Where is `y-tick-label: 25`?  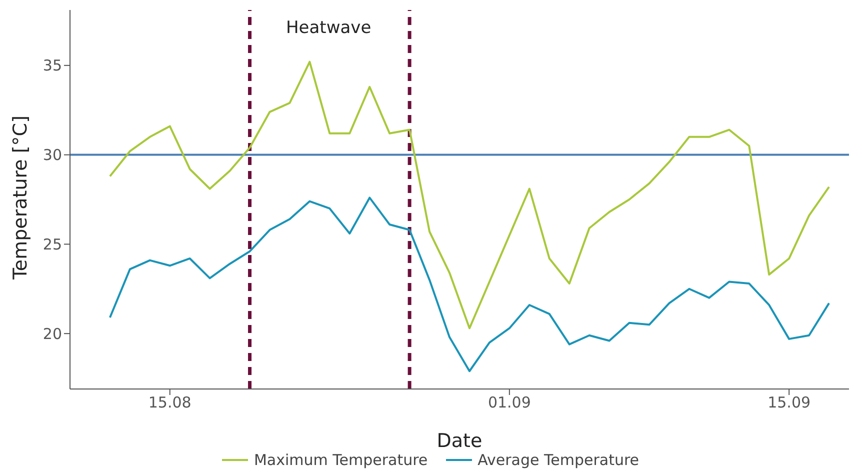
y-tick-label: 25 is located at coordinates (52, 245).